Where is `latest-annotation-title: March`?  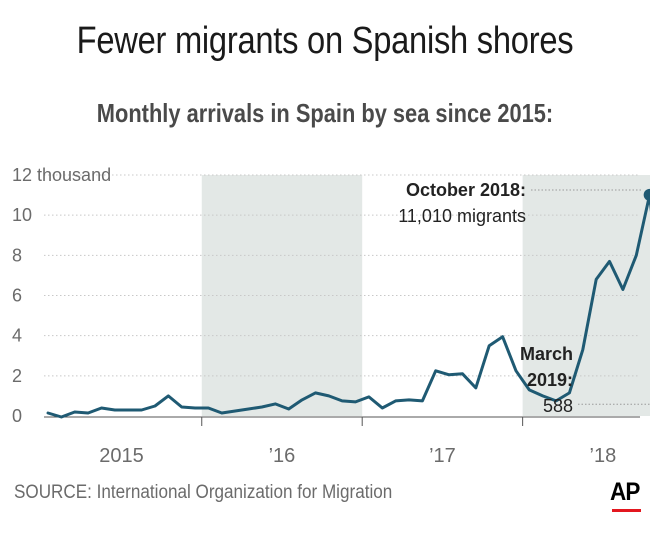
latest-annotation-title: March is located at coordinates (546, 354).